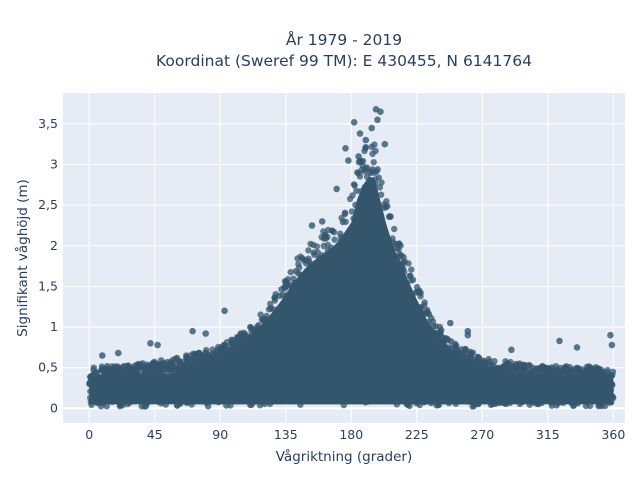 The height and width of the screenshot is (480, 640). I want to click on x-tick-labels: 0 45 90 135 180 225 270 315 360, so click(355, 434).